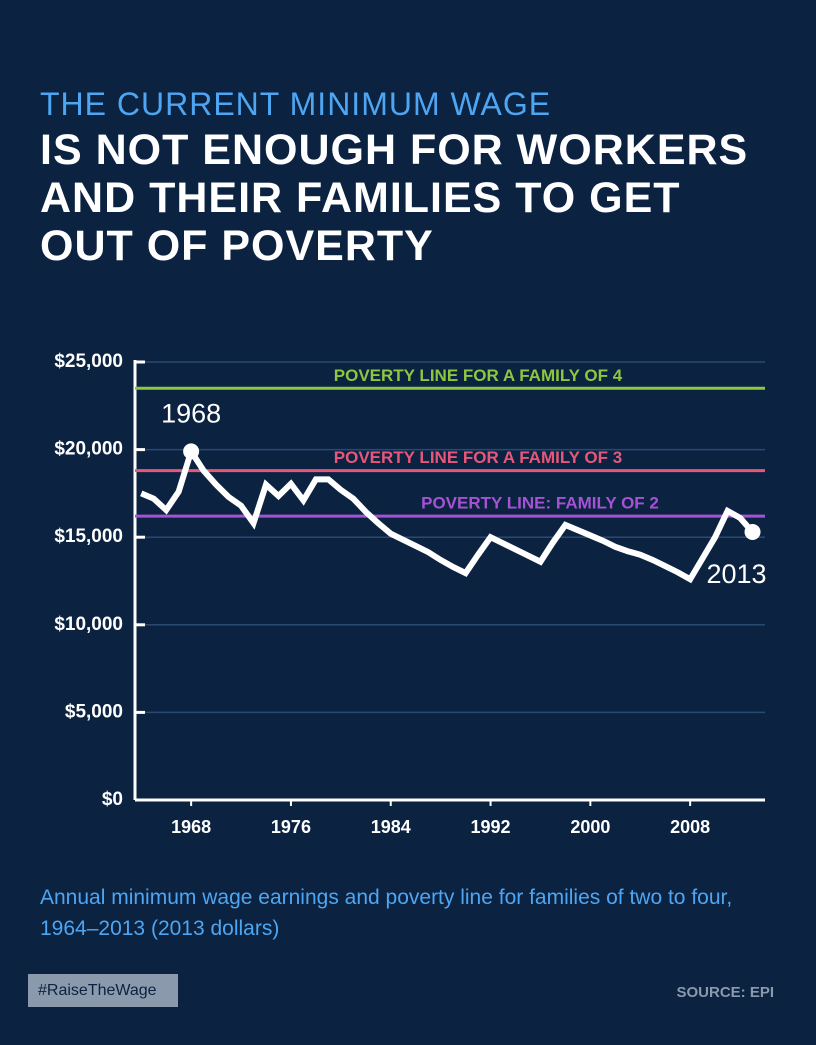 This screenshot has height=1045, width=816. I want to click on x-tick-label: 1976, so click(291, 827).